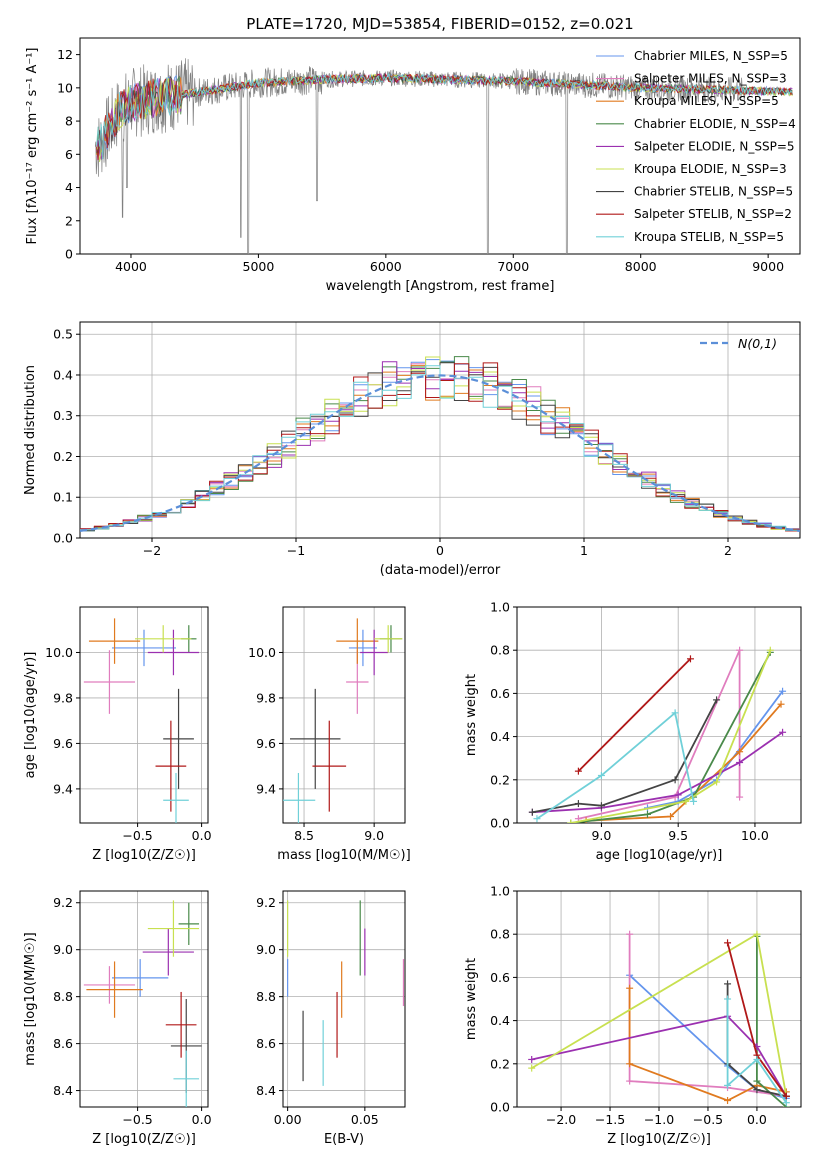  I want to click on y-tick-label: 0.1, so click(63, 497).